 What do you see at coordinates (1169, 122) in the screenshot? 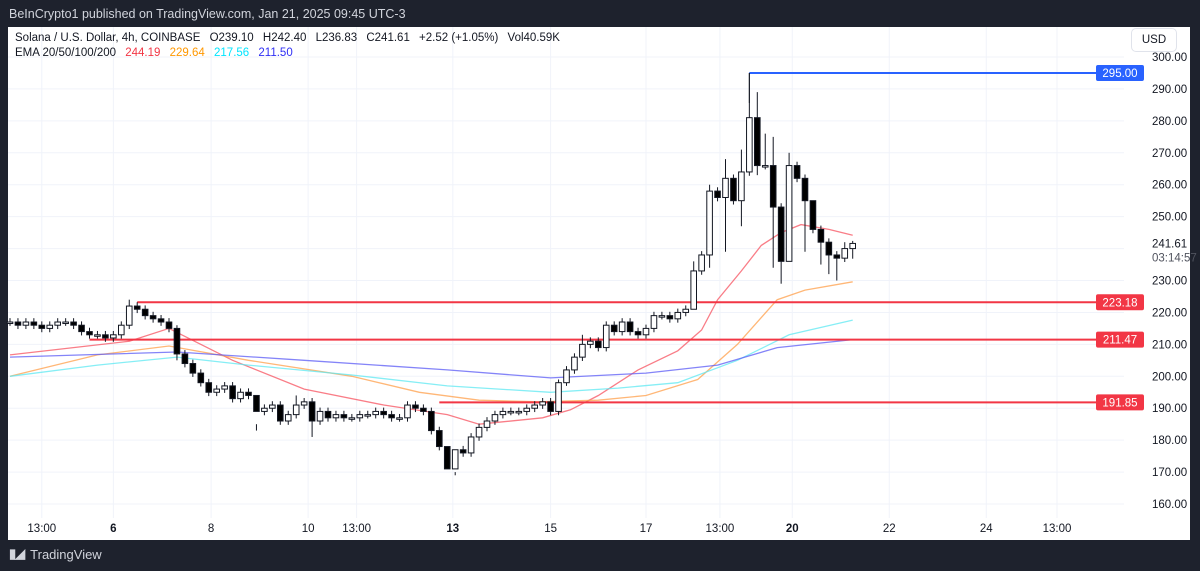
I see `y-tick-label: 280.00` at bounding box center [1169, 122].